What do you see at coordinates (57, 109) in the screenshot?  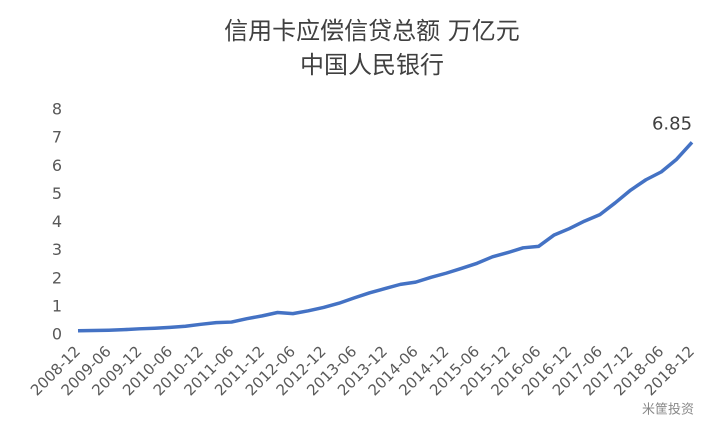 I see `y-tick-label: 8` at bounding box center [57, 109].